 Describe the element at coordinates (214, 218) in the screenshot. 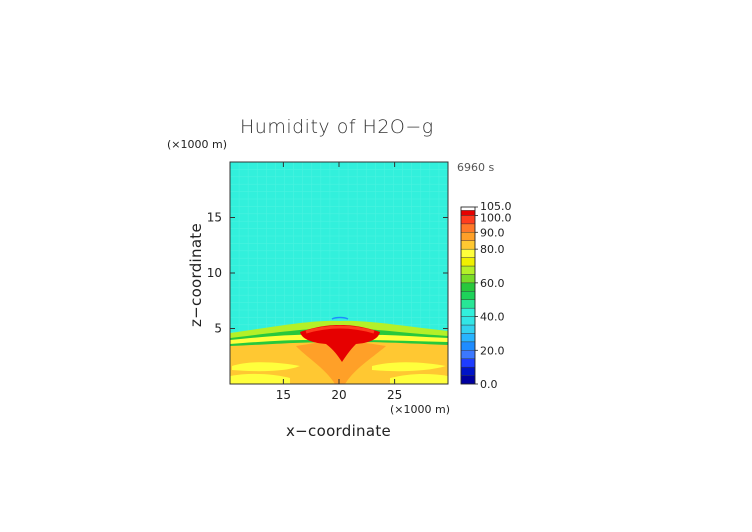

I see `y-tick-label: 15` at that location.